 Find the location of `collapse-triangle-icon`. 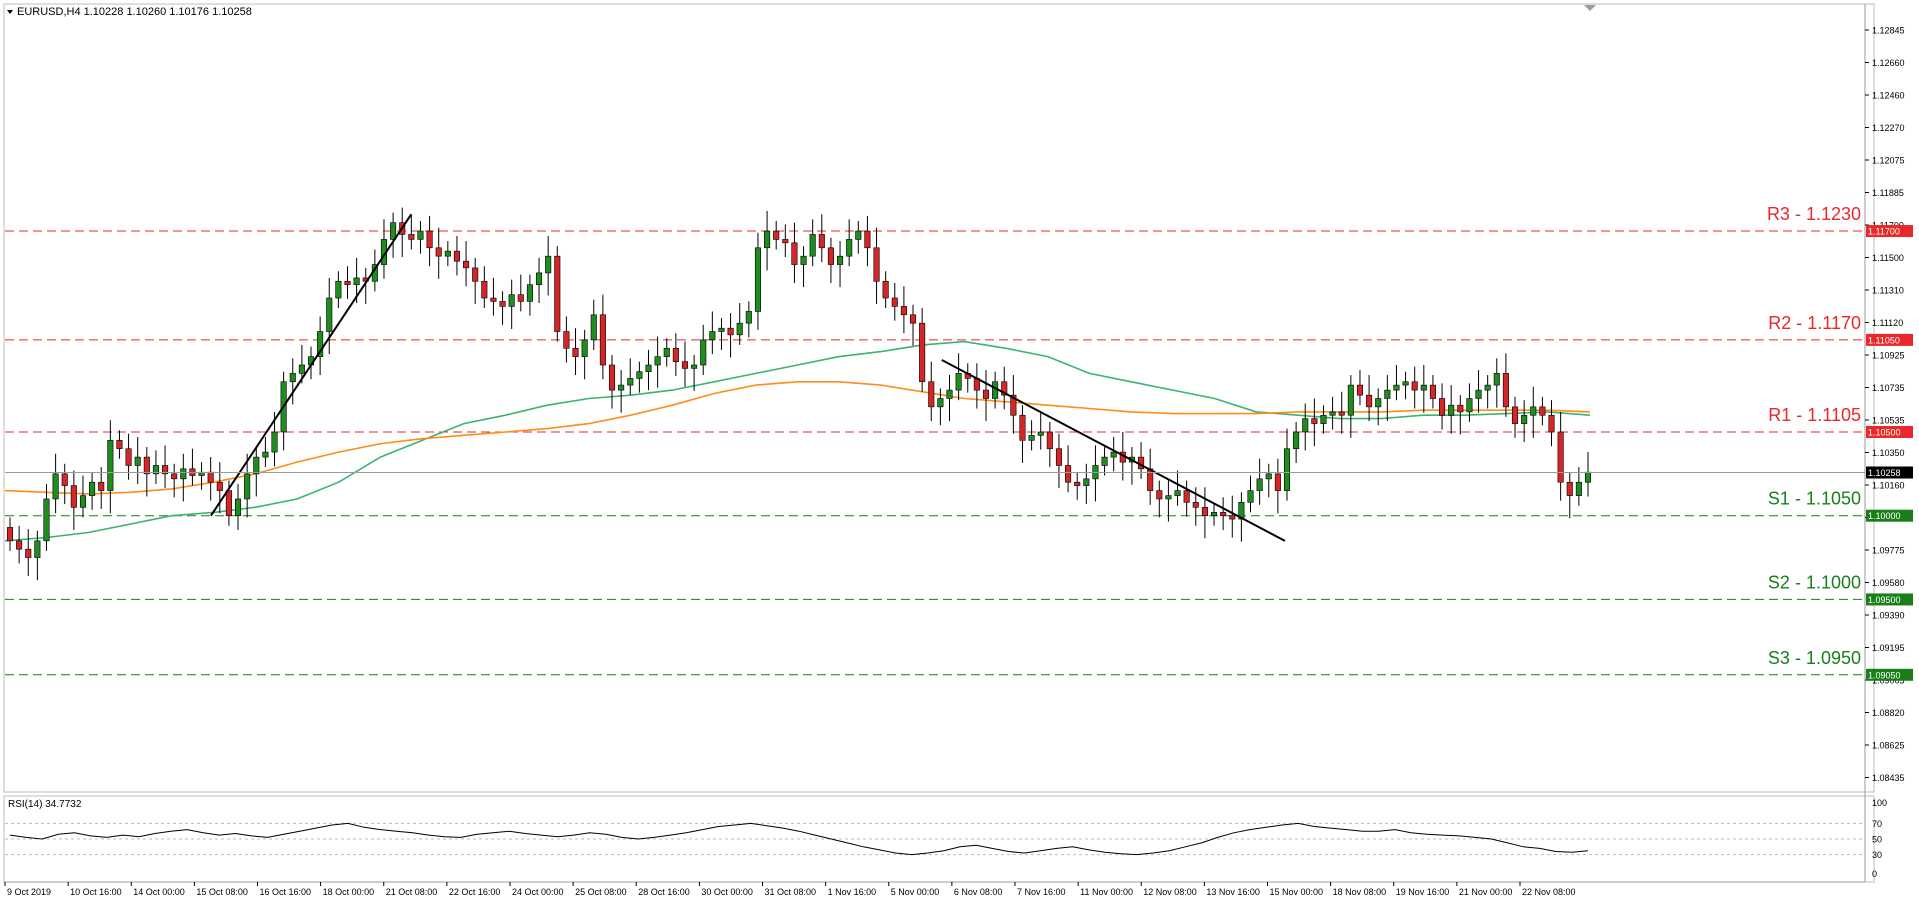

collapse-triangle-icon is located at coordinates (10, 12).